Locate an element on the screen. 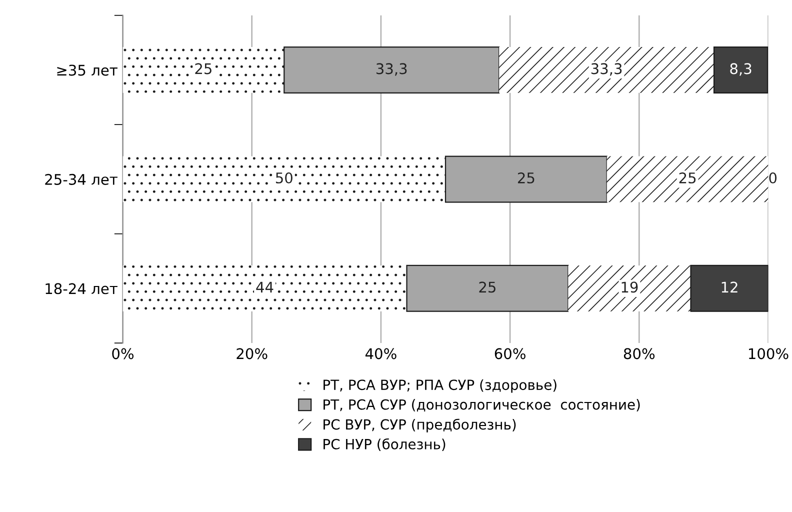 This screenshot has width=792, height=512. legend-label: РТ, РСА ВУР; РПА СУР (здоровье) is located at coordinates (440, 386).